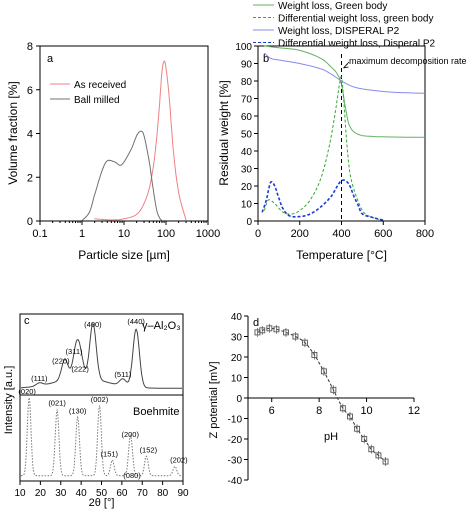 The image size is (474, 526). Describe the element at coordinates (57, 403) in the screenshot. I see `panel-c-peak-label: (021)` at that location.